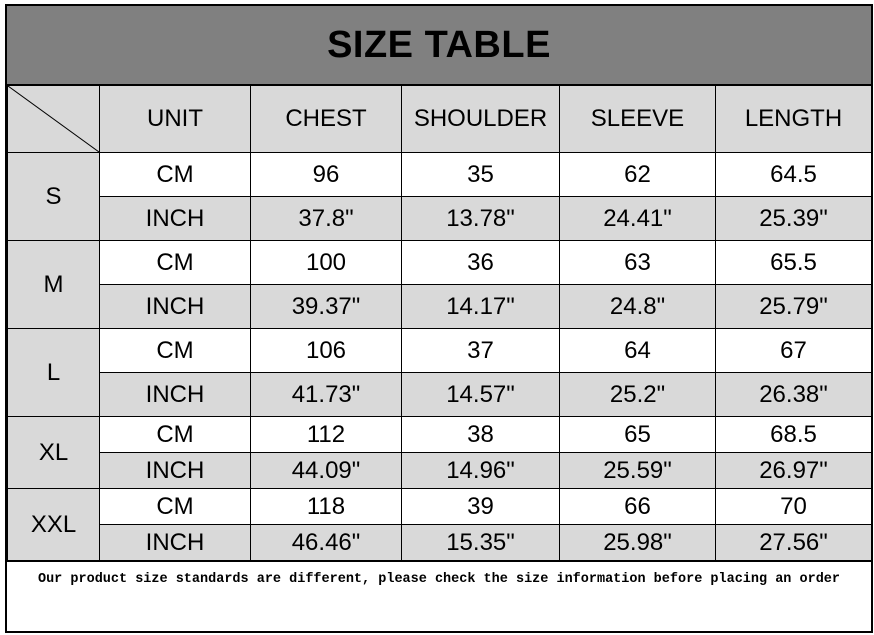  What do you see at coordinates (53, 196) in the screenshot?
I see `size-label: S` at bounding box center [53, 196].